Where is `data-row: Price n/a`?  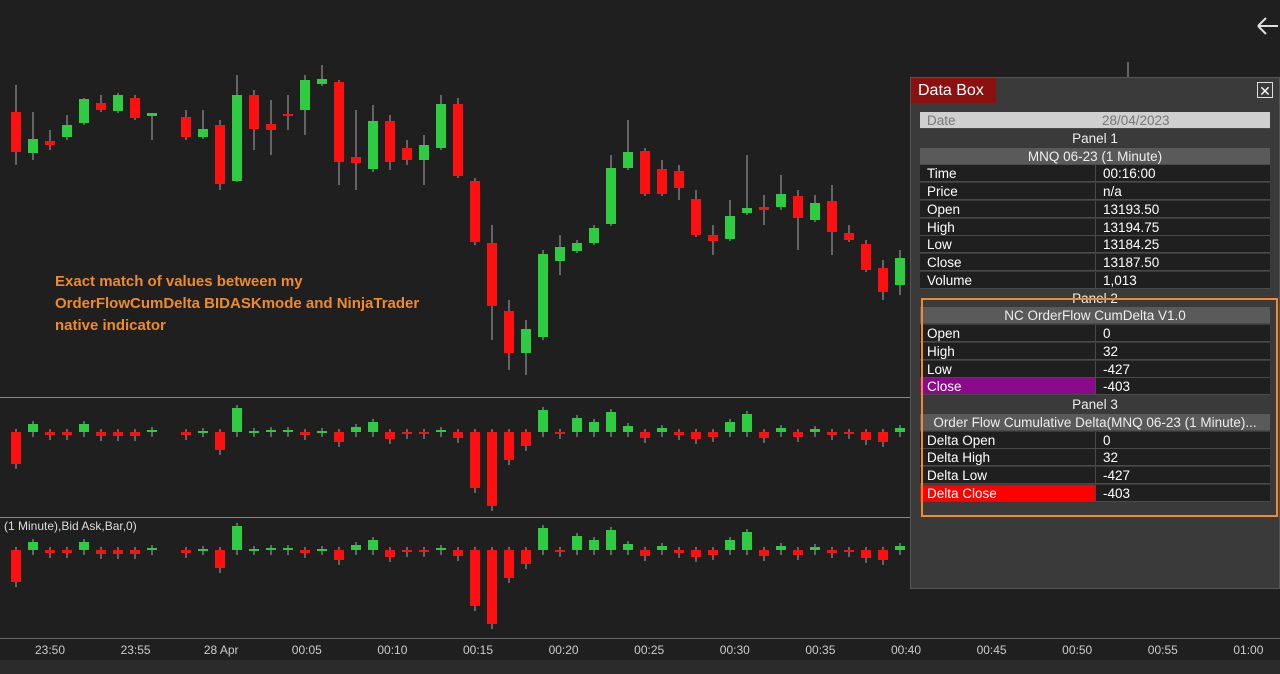 data-row: Price n/a is located at coordinates (1095, 191).